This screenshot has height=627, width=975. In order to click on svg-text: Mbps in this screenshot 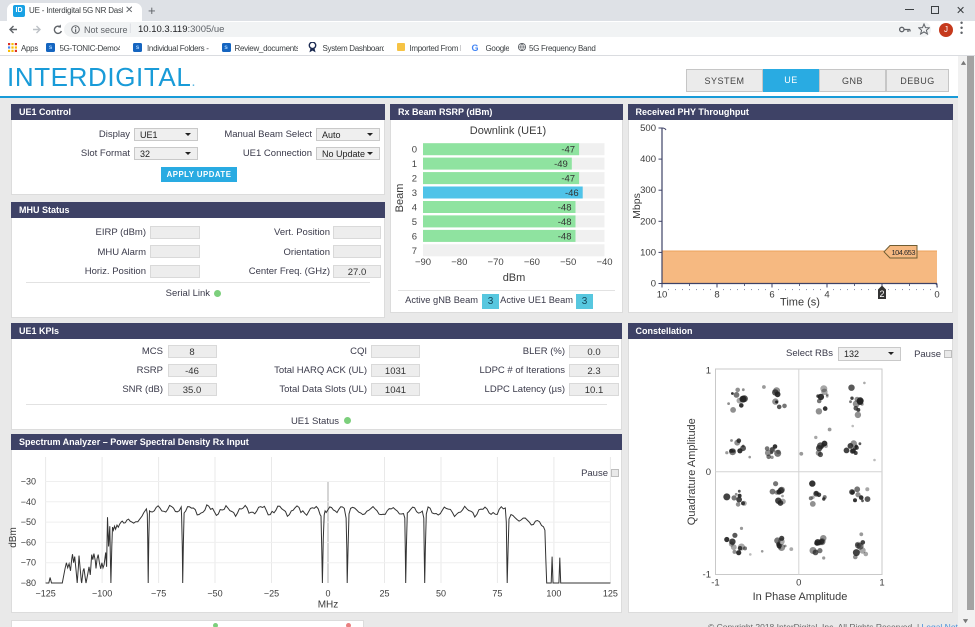, I will do `click(637, 206)`.